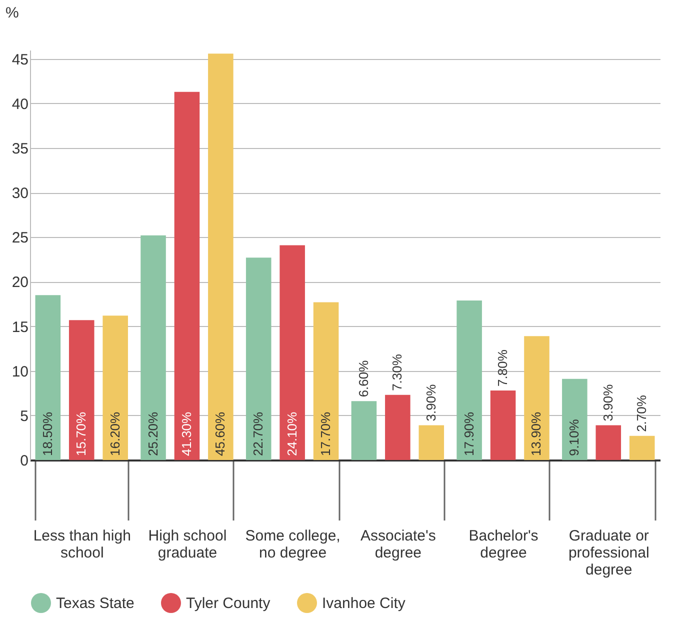  Describe the element at coordinates (468, 433) in the screenshot. I see `data-label: 17.90%` at that location.